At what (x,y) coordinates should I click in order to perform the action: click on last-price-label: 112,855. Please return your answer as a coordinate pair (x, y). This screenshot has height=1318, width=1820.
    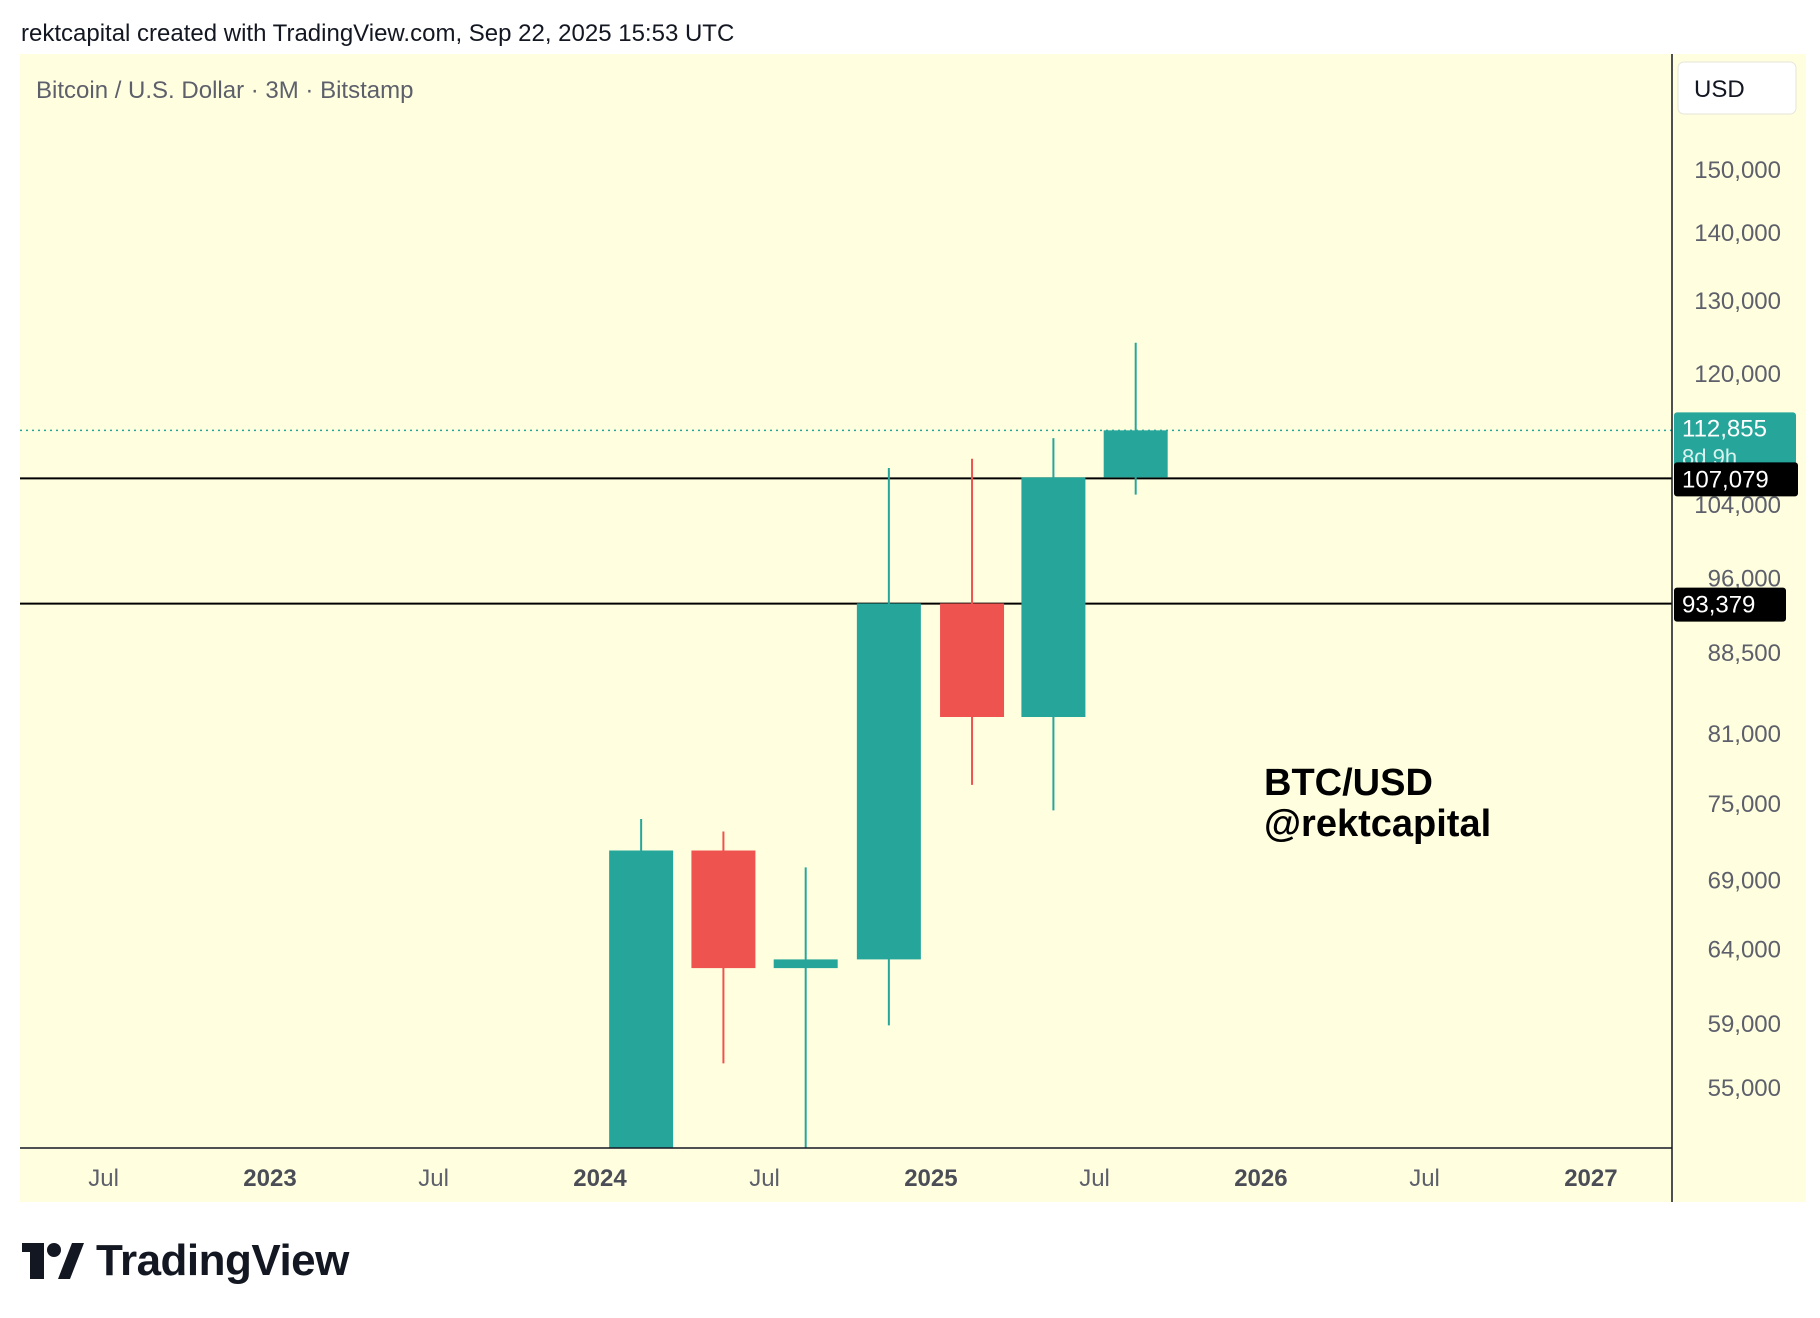
    Looking at the image, I should click on (1724, 428).